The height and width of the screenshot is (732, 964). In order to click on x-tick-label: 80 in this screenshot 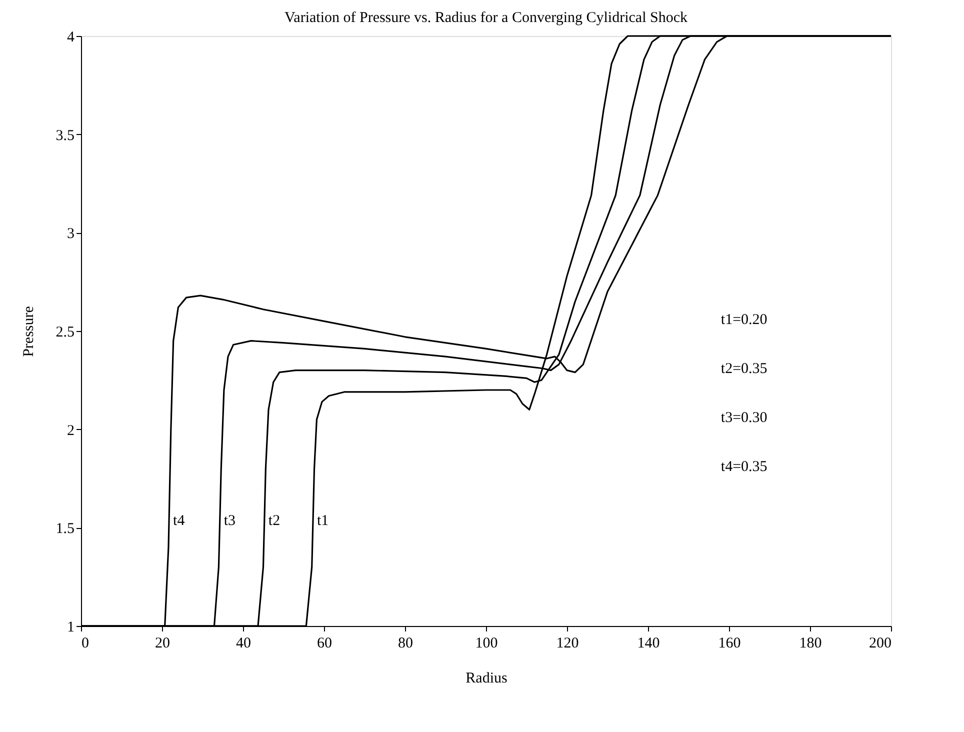, I will do `click(405, 644)`.